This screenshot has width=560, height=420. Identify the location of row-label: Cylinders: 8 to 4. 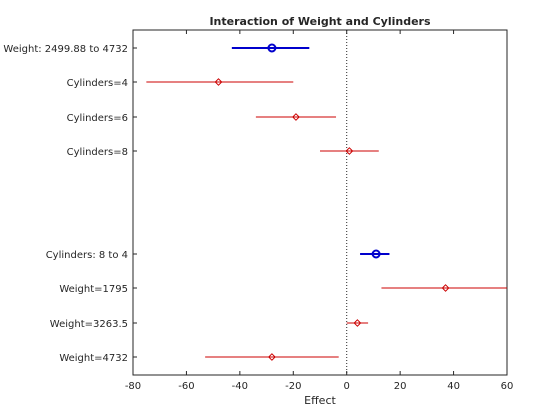
(87, 255).